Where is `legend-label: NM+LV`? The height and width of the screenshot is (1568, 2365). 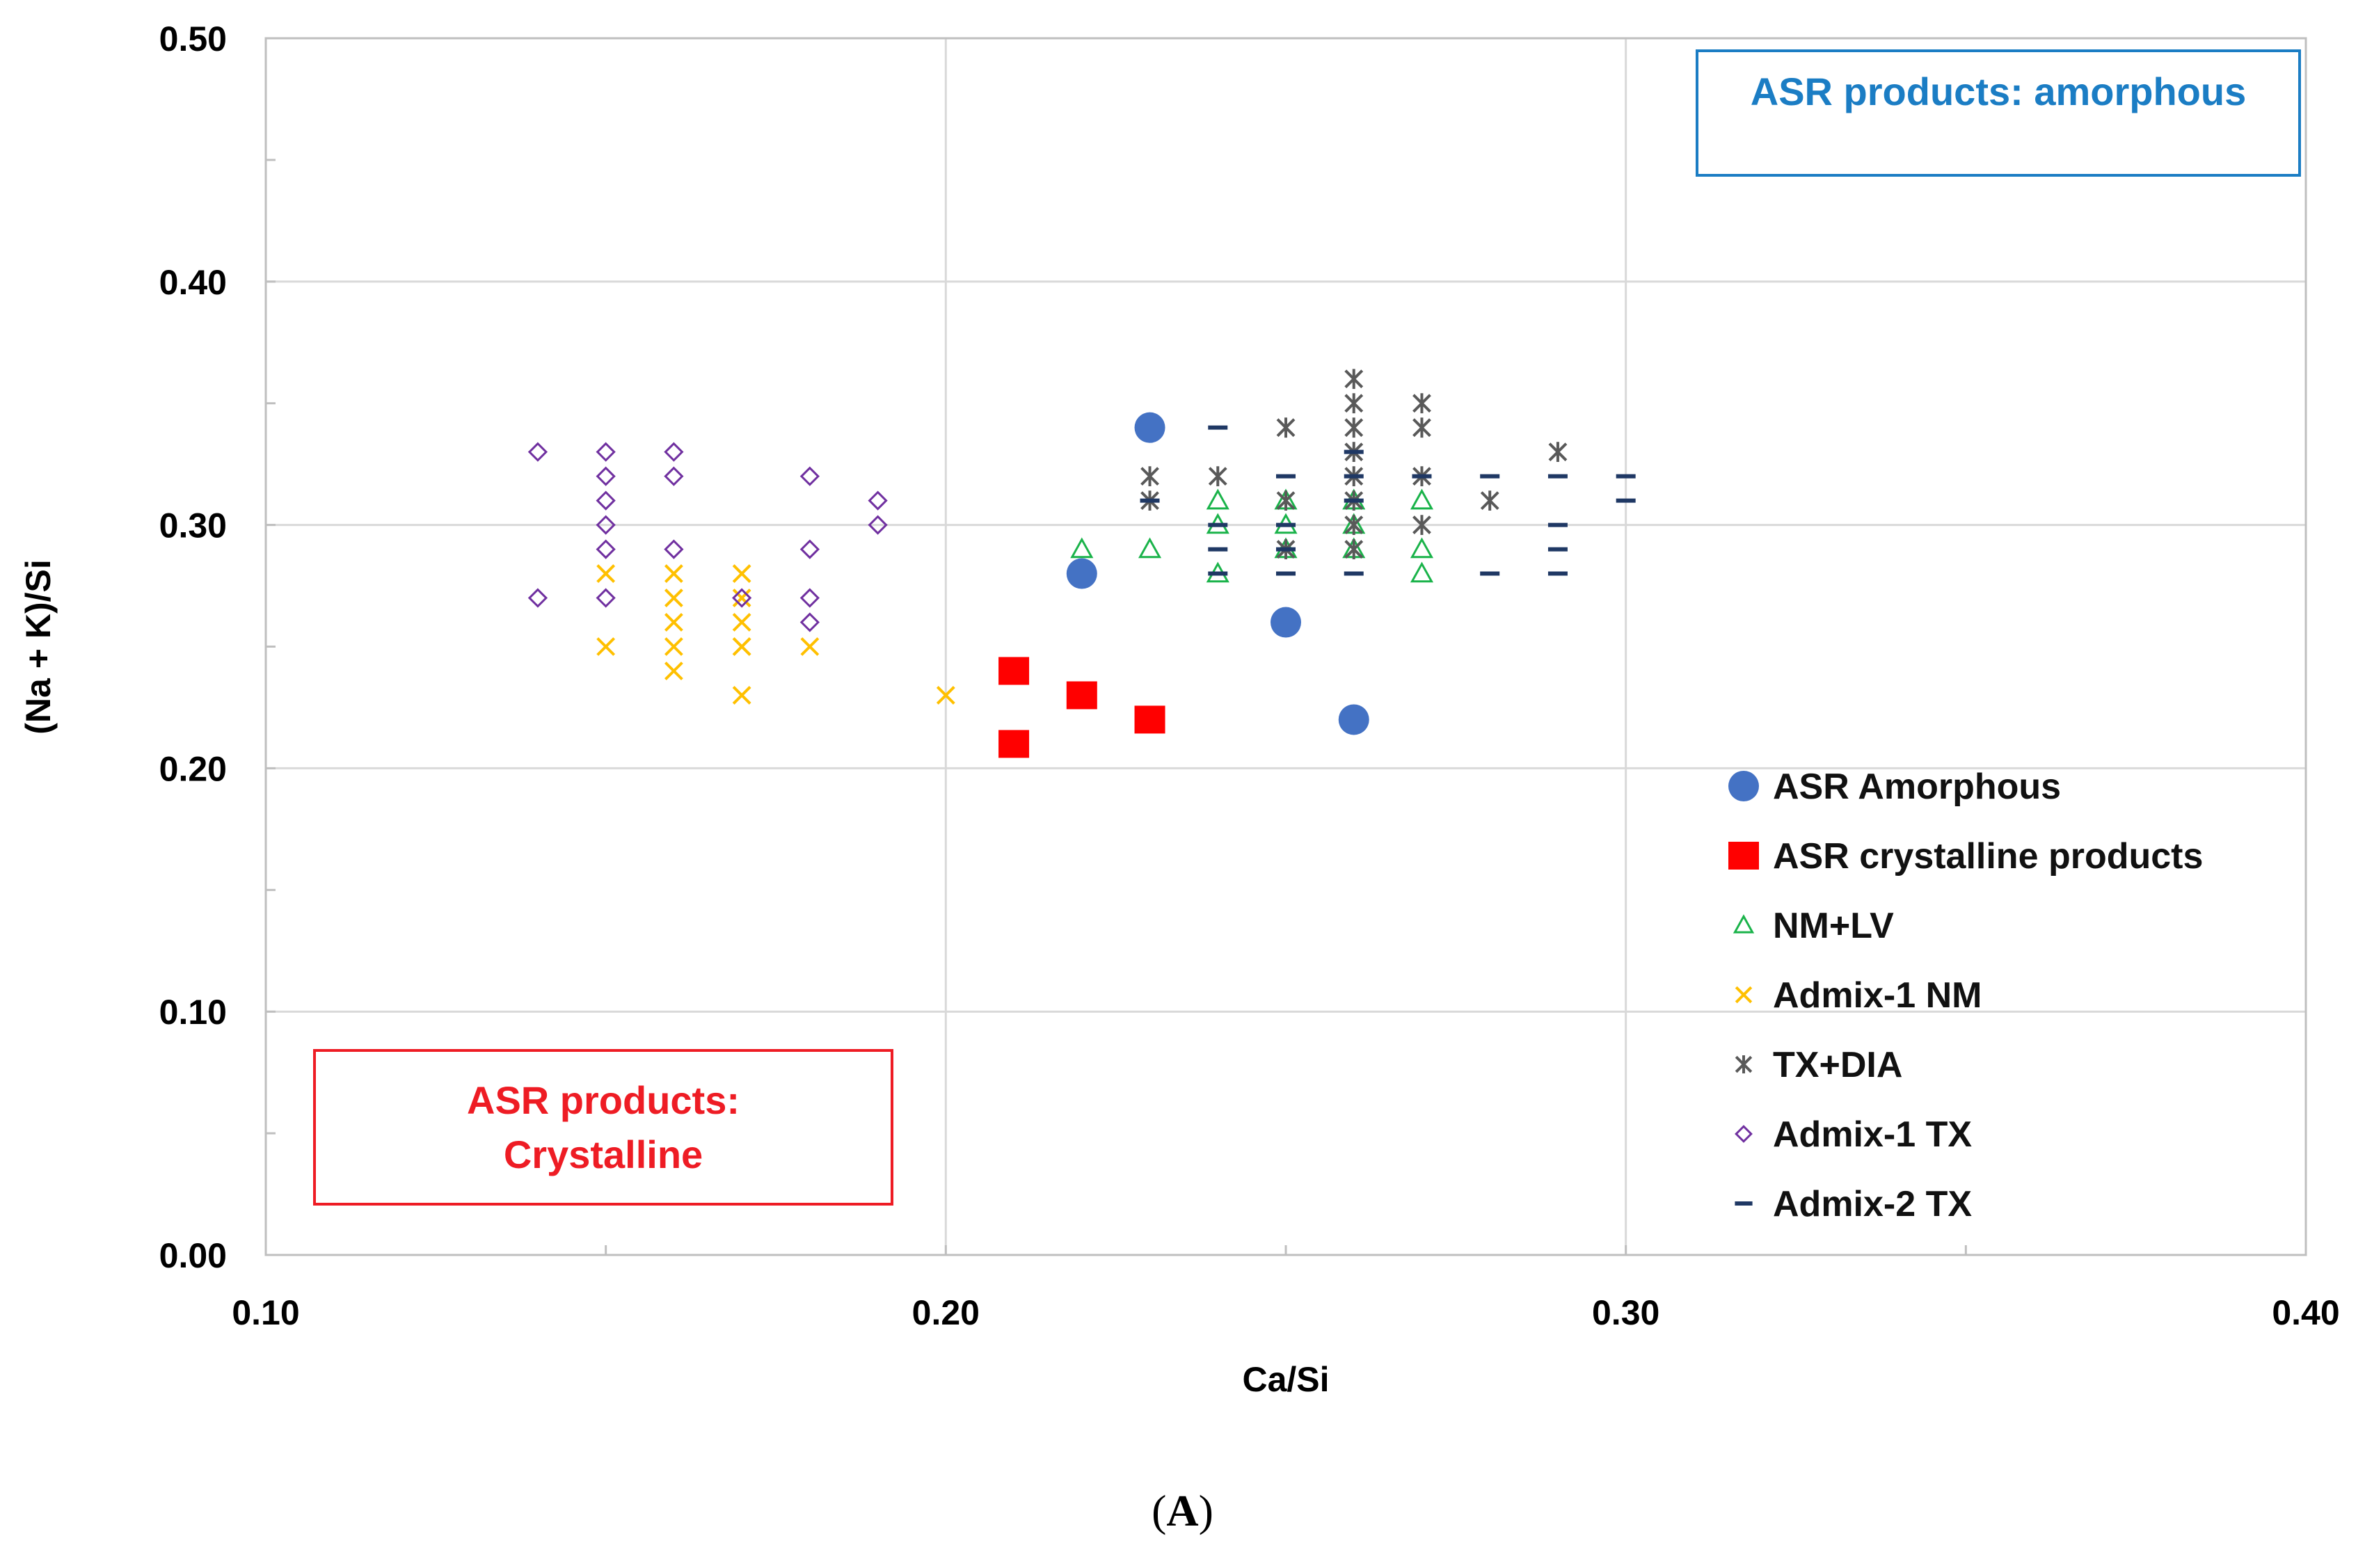
legend-label: NM+LV is located at coordinates (1833, 926).